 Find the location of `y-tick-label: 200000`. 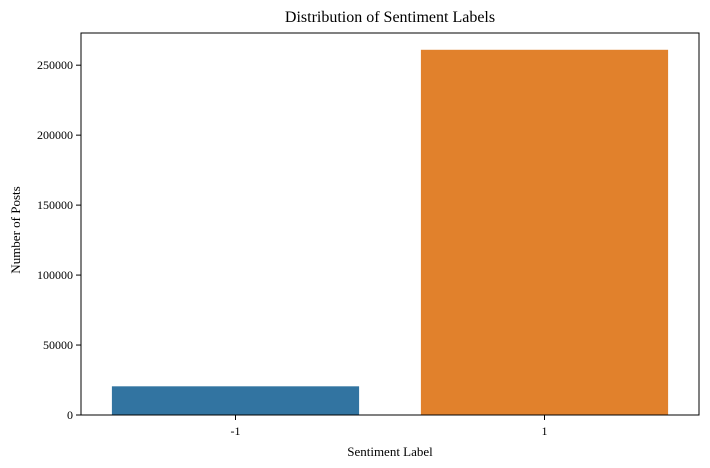

y-tick-label: 200000 is located at coordinates (55, 135).